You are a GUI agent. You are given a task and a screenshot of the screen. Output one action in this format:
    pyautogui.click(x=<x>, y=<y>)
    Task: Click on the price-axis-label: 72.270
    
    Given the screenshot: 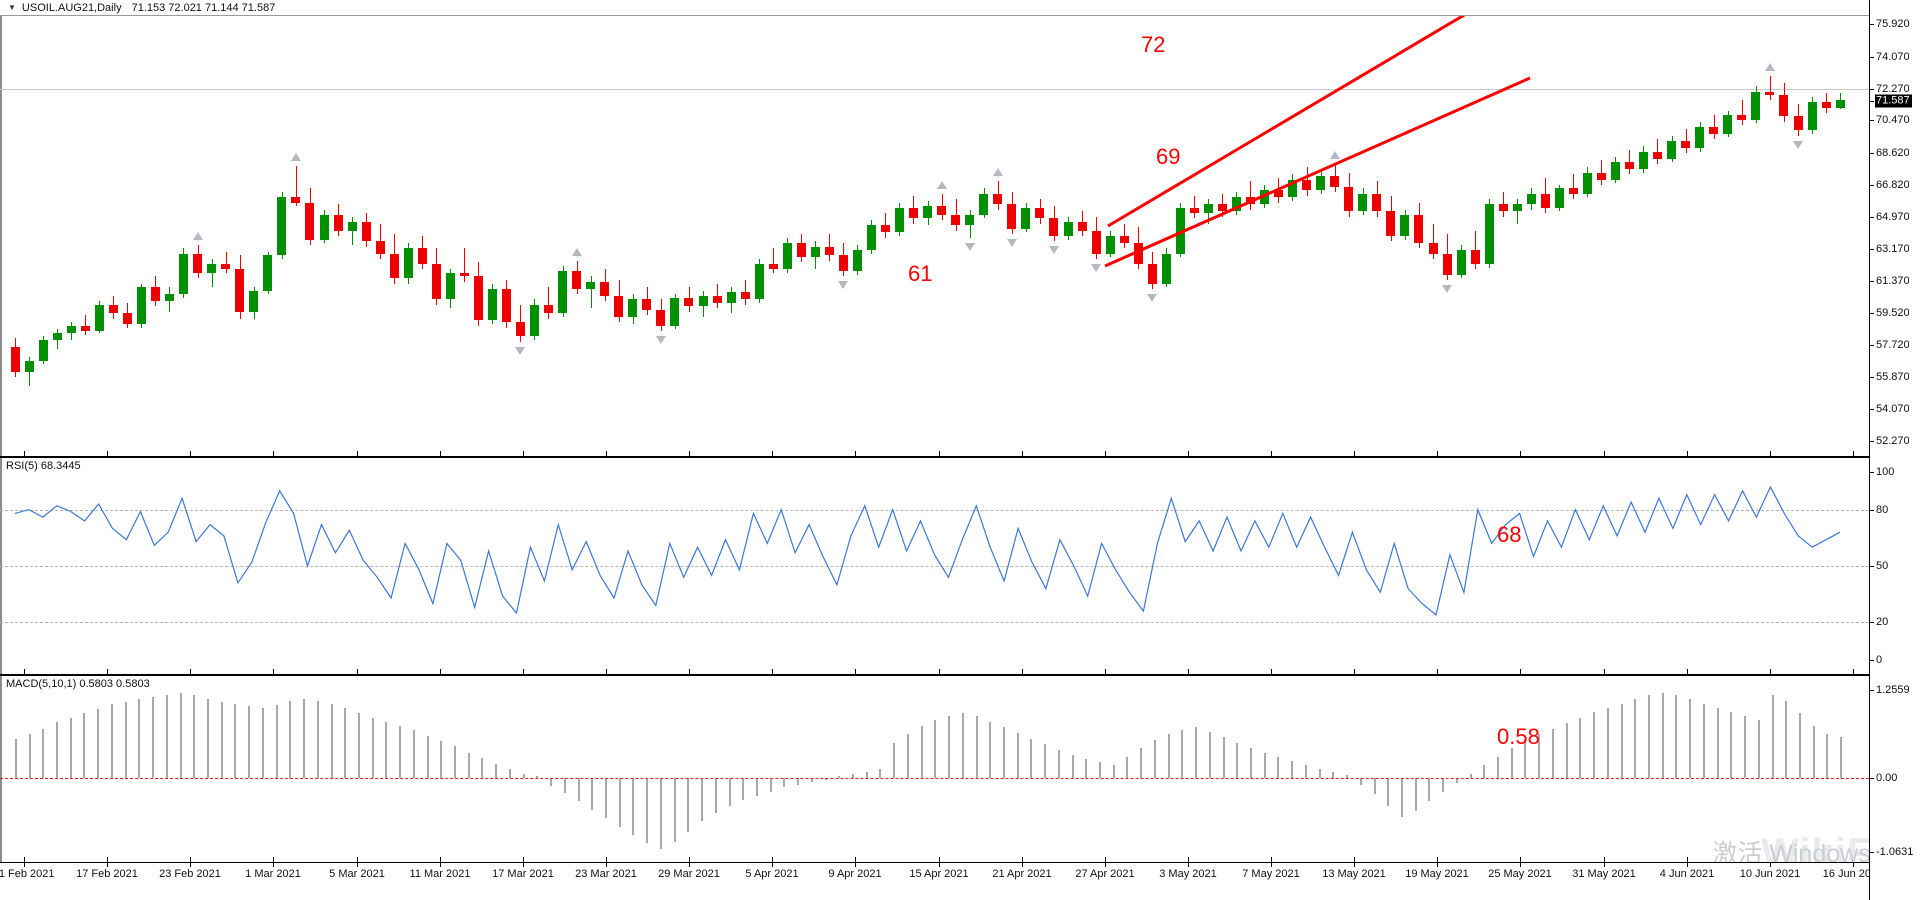 What is the action you would take?
    pyautogui.click(x=1893, y=88)
    